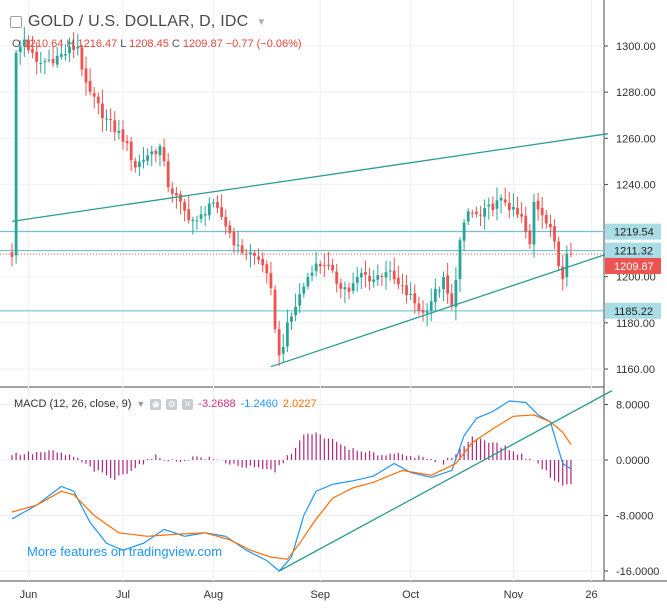  Describe the element at coordinates (445, 481) in the screenshot. I see `macd-trendline` at that location.